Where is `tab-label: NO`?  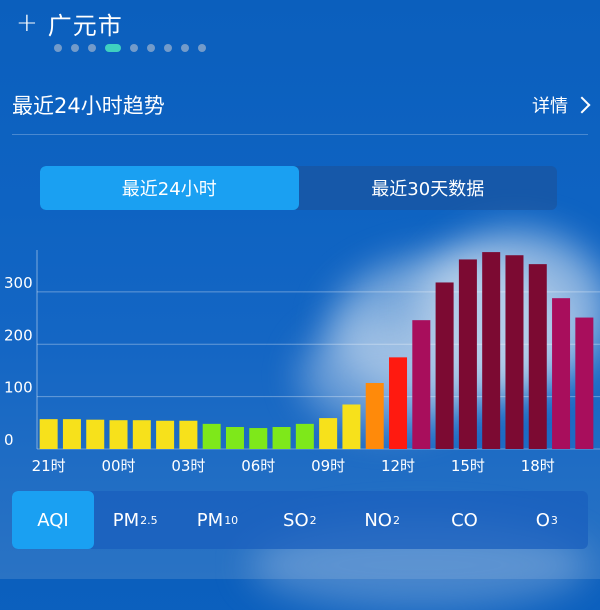 tab-label: NO is located at coordinates (378, 520).